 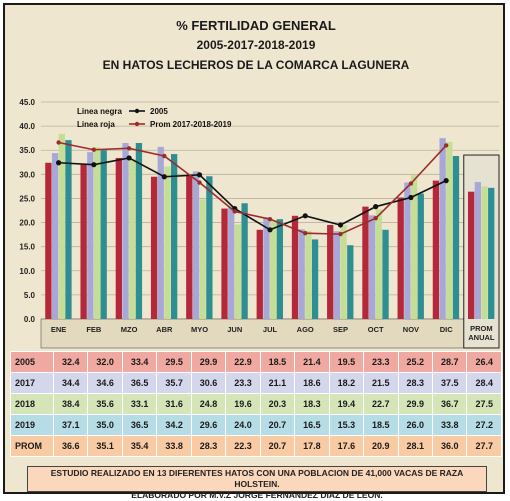 I want to click on table-cell: 36.6, so click(x=70, y=446).